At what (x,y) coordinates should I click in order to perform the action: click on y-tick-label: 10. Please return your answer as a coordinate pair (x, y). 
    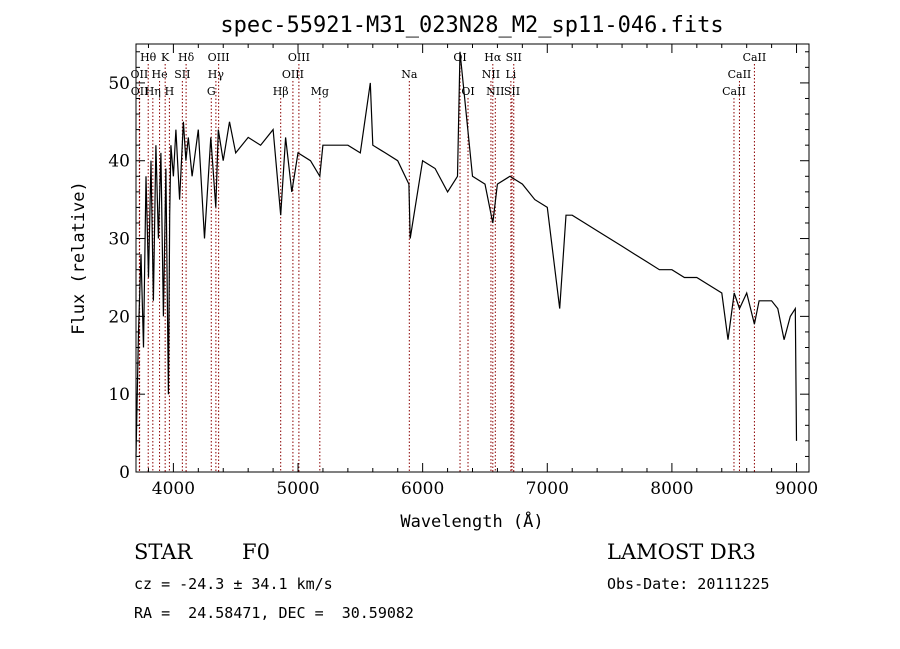
    Looking at the image, I should click on (119, 395).